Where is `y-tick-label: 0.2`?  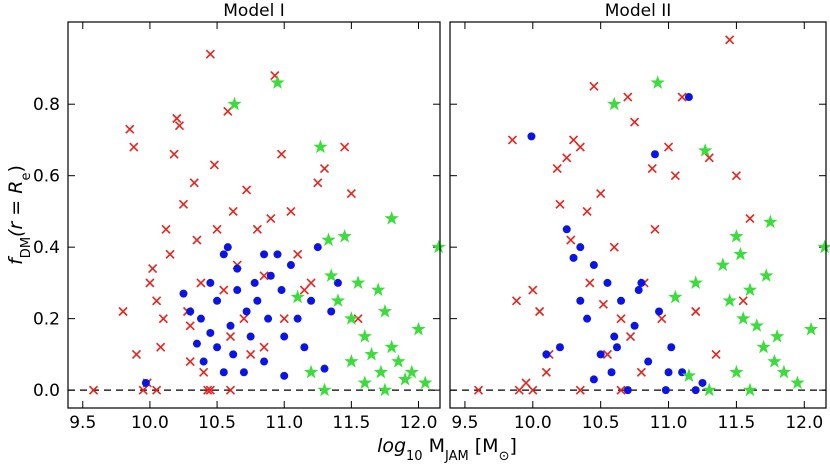
y-tick-label: 0.2 is located at coordinates (46, 320).